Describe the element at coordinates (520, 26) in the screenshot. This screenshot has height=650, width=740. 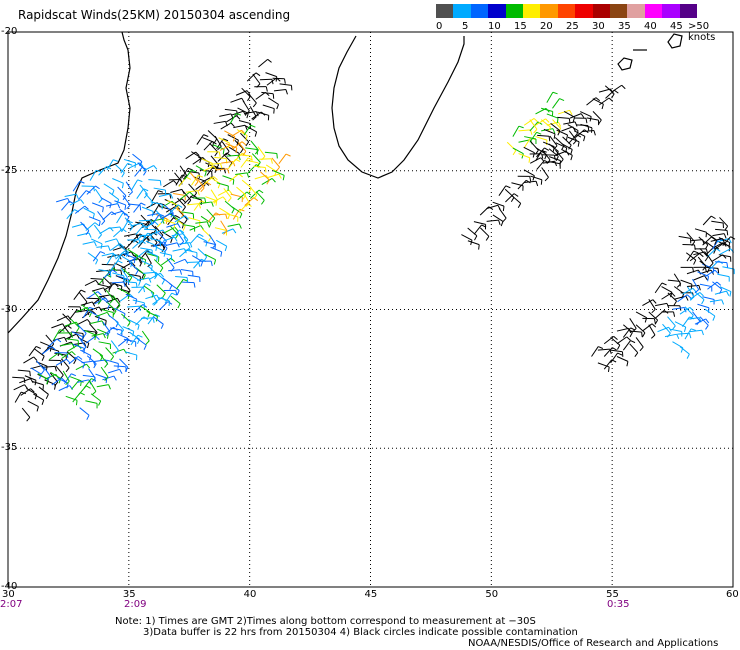
I see `scale-label: 15` at that location.